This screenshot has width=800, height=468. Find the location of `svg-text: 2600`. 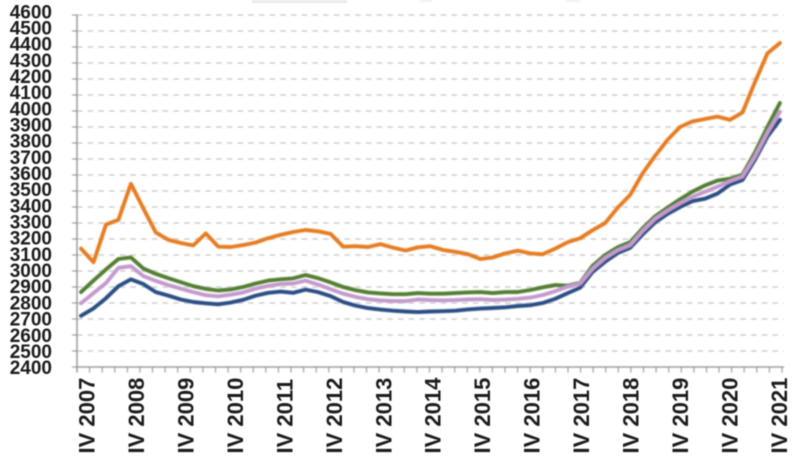

svg-text: 2600 is located at coordinates (31, 336).